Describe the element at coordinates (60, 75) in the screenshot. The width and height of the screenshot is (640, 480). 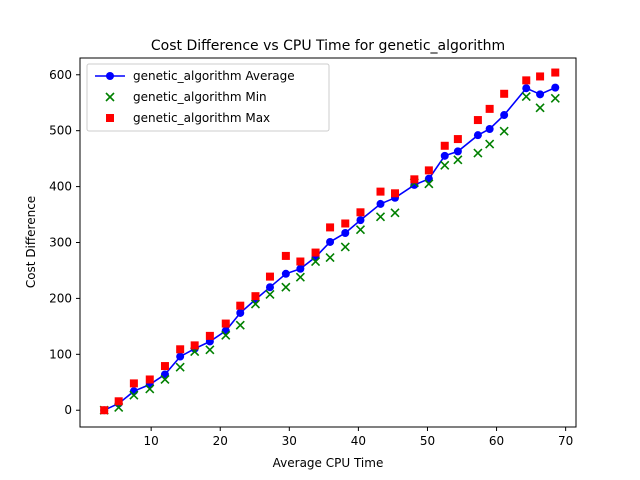
I see `y-tick-label: 600` at that location.